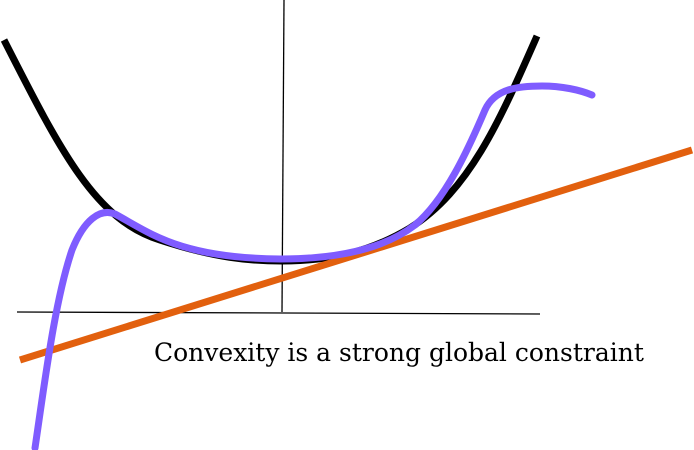 This screenshot has width=694, height=450. Describe the element at coordinates (278, 313) in the screenshot. I see `x-axis` at that location.